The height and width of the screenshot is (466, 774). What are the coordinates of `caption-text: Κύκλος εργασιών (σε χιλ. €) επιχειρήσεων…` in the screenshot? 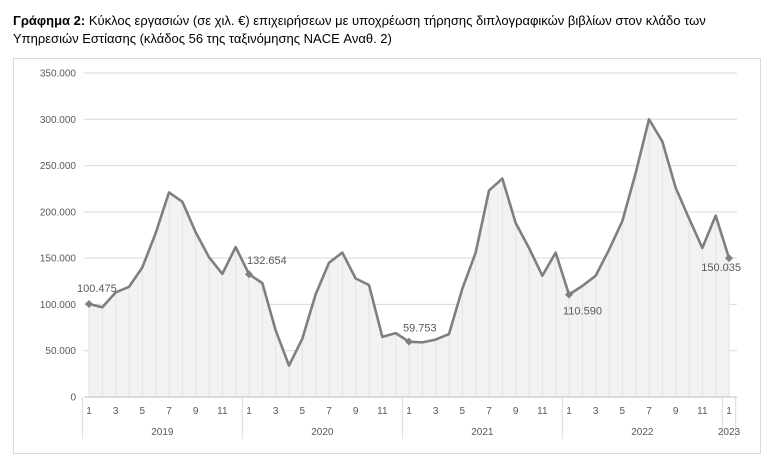 It's located at (359, 29).